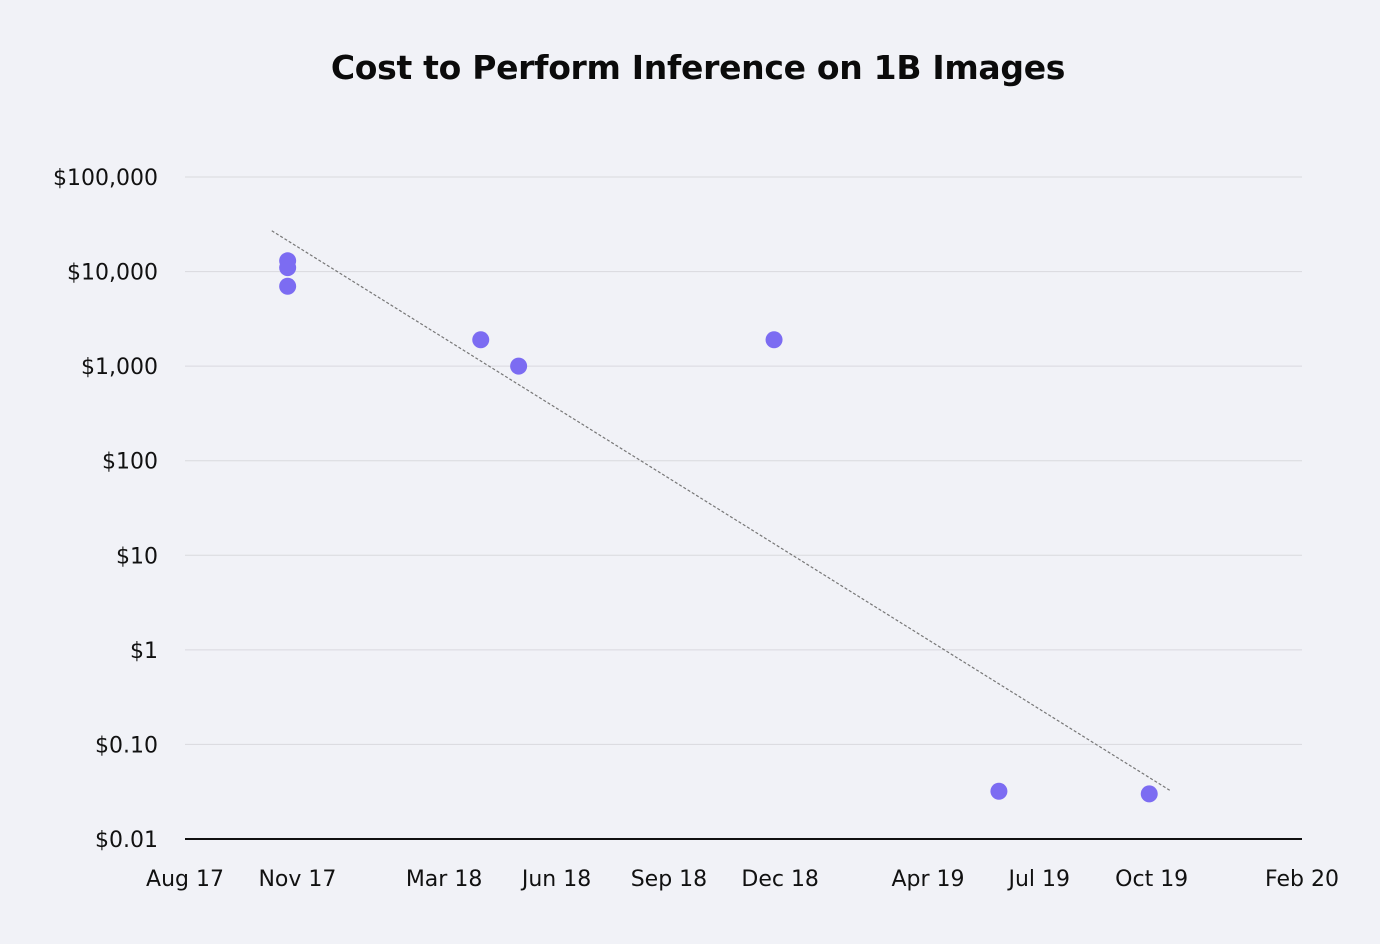 This screenshot has width=1380, height=944. What do you see at coordinates (137, 556) in the screenshot?
I see `y-tick-label: $10` at bounding box center [137, 556].